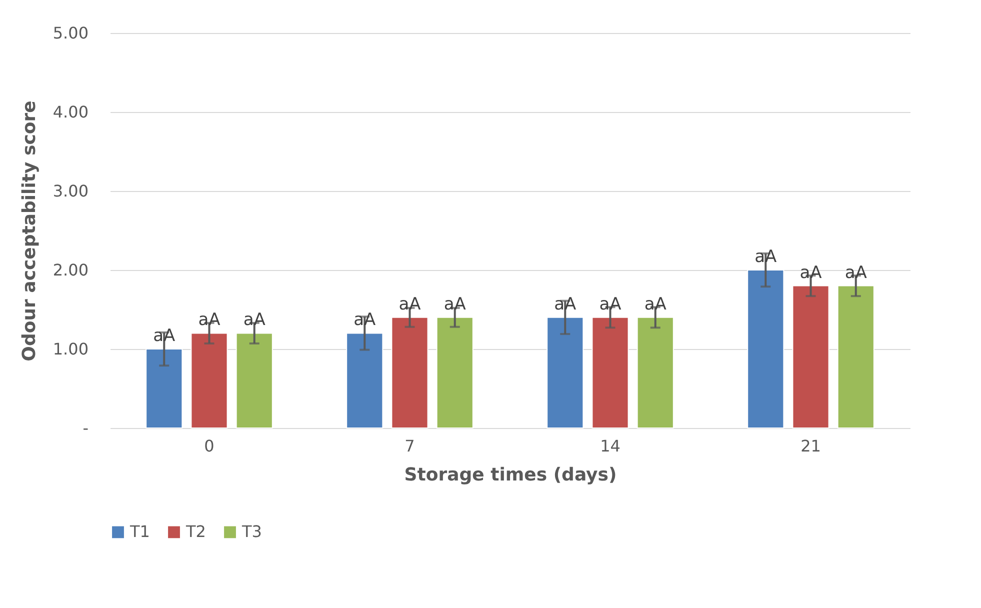  Describe the element at coordinates (70, 33) in the screenshot. I see `y-tick-label: 5.00` at that location.